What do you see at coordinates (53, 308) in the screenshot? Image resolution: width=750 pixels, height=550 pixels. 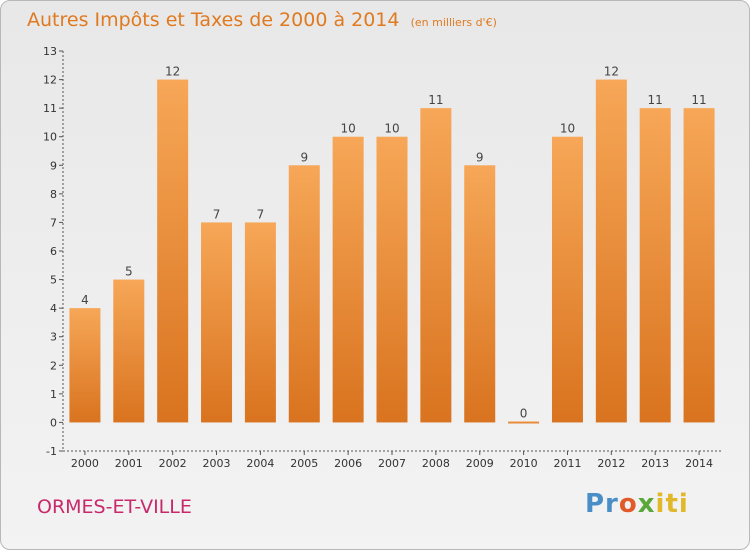 I see `y-tick-label: 4` at bounding box center [53, 308].